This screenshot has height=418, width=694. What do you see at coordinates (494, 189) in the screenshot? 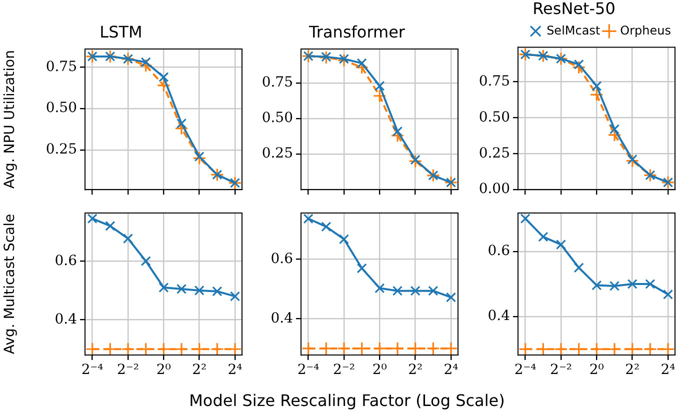
I see `y-tick-label: 0.00` at bounding box center [494, 189].